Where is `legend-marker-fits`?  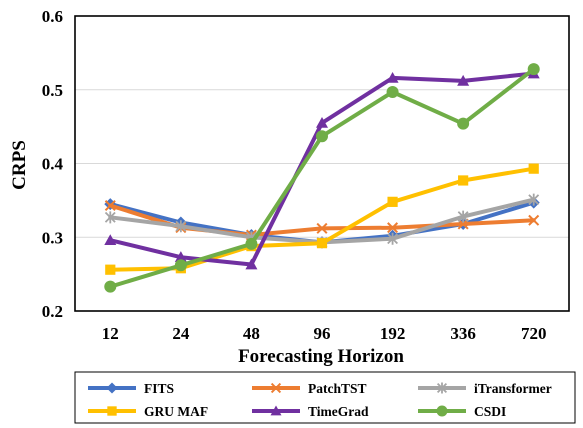
legend-marker-fits is located at coordinates (112, 388).